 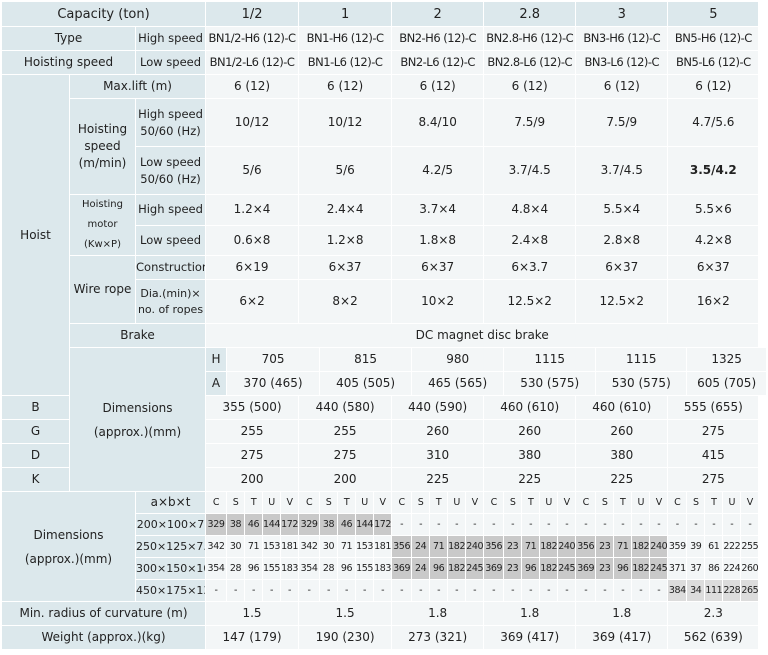 What do you see at coordinates (530, 431) in the screenshot?
I see `dim-value: 260` at bounding box center [530, 431].